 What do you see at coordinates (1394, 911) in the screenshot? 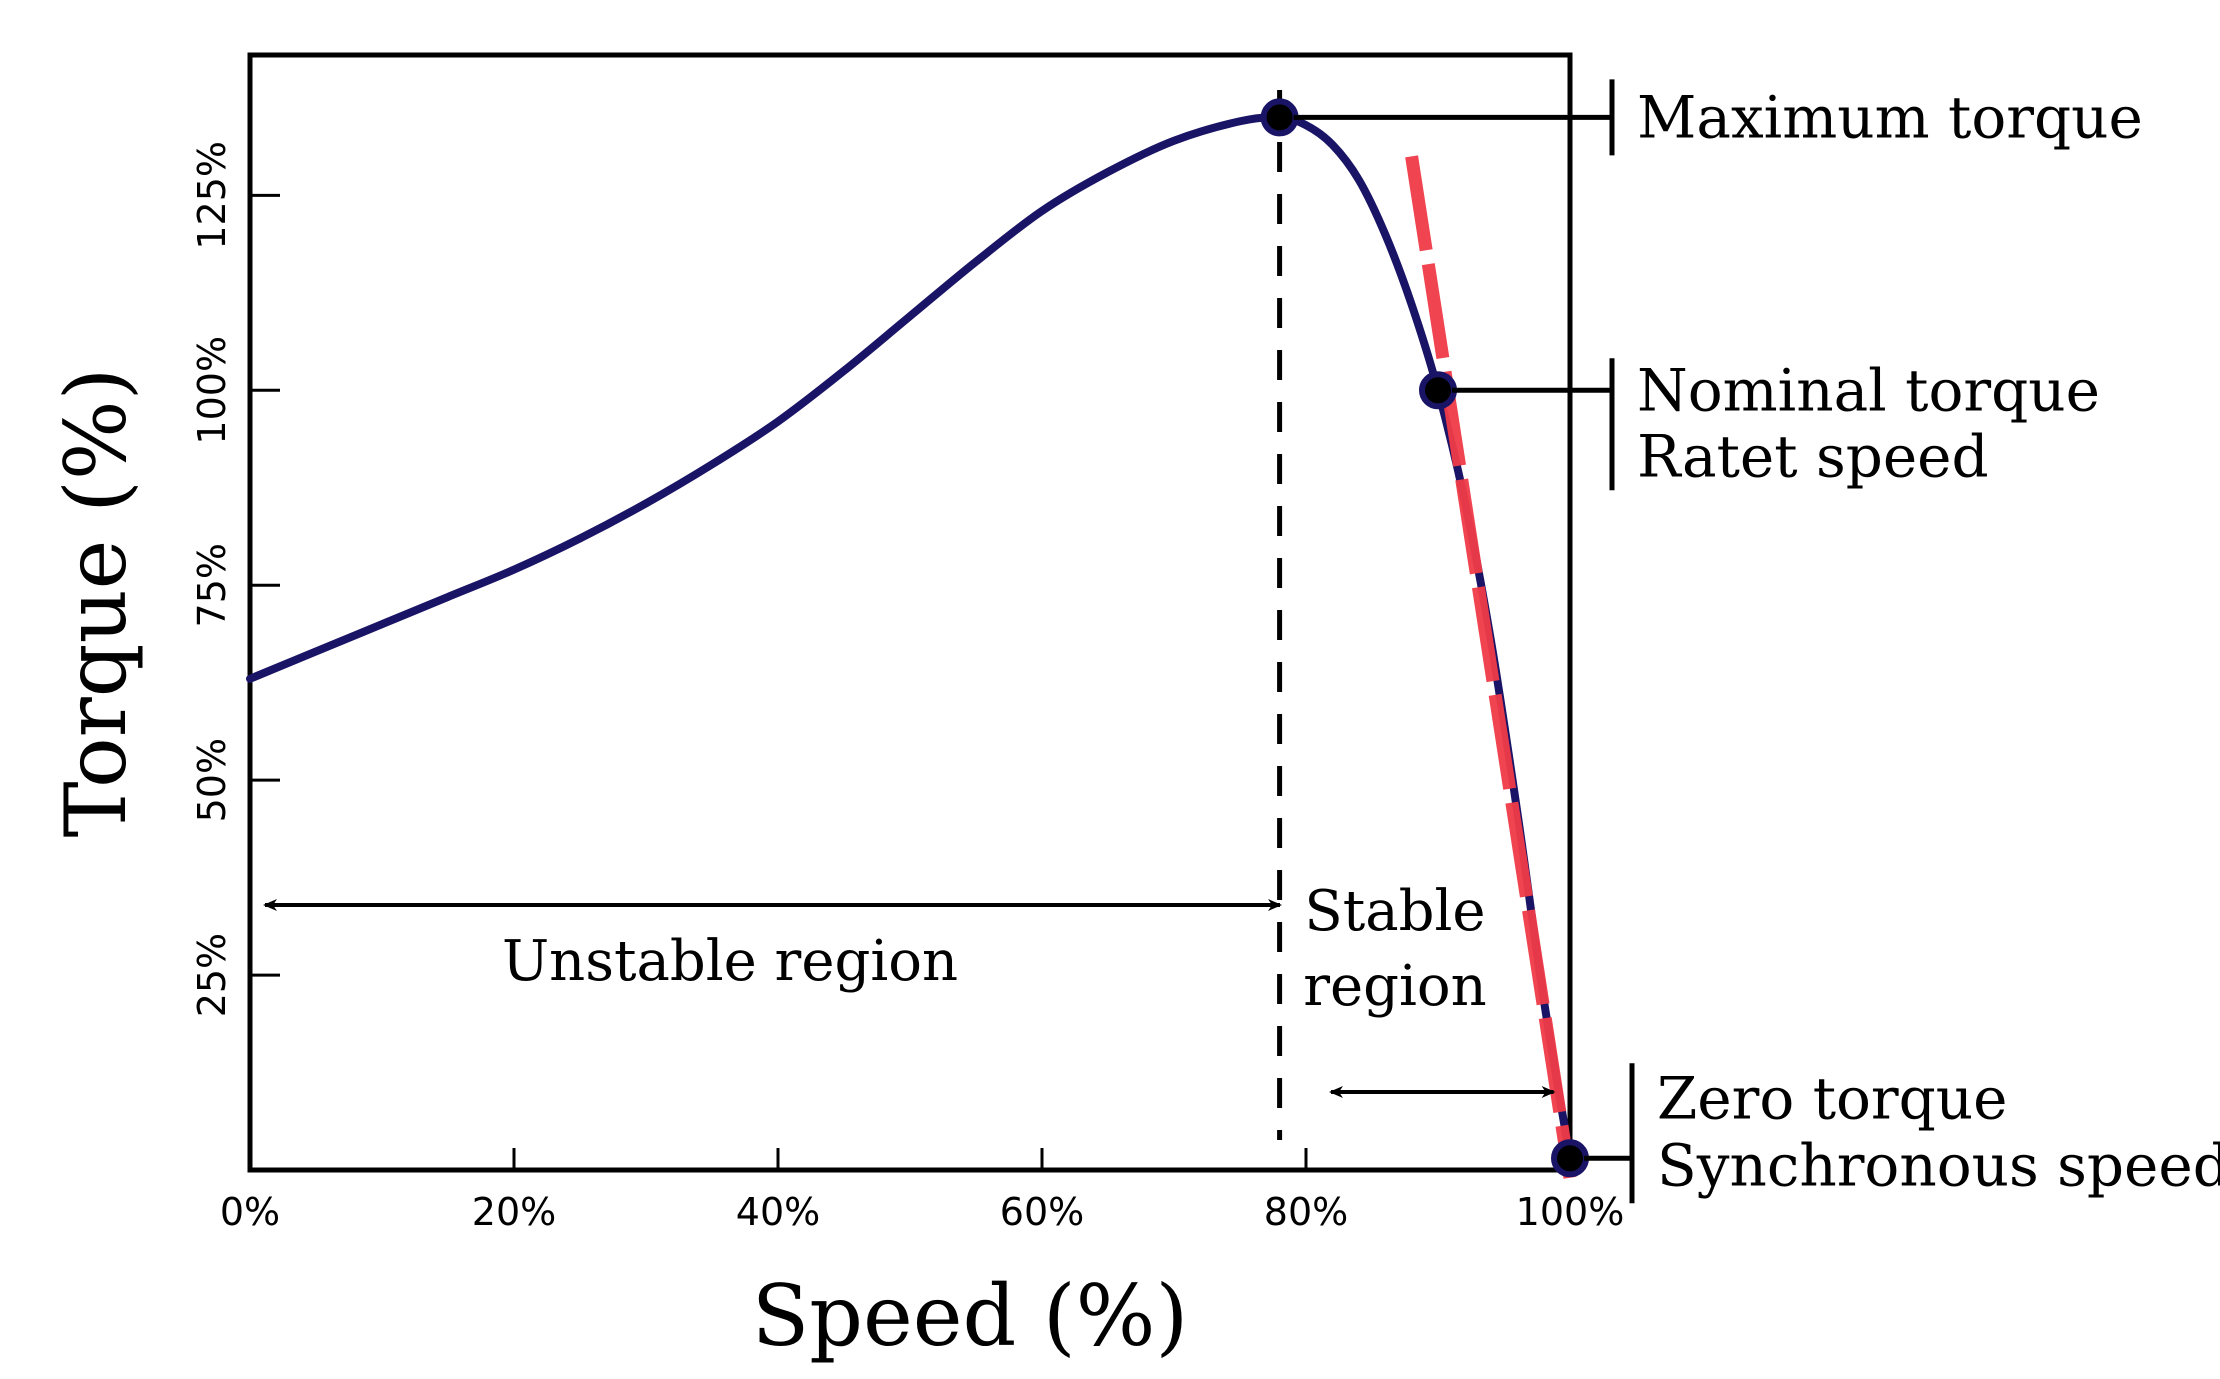
I see `stable-region-label-0: Stable` at bounding box center [1394, 911].